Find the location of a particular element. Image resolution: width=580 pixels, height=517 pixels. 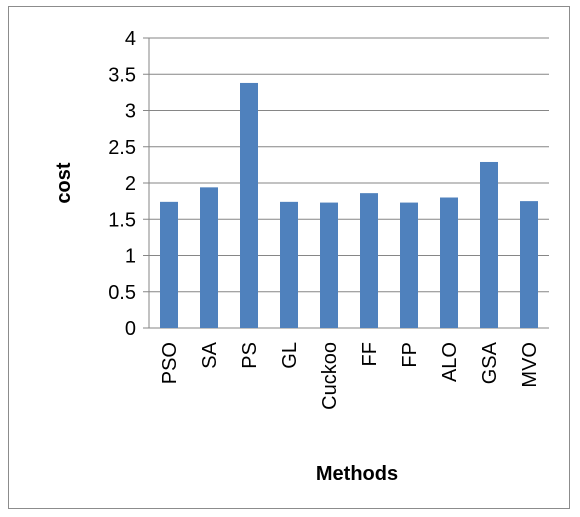

x-tick-label: PS is located at coordinates (250, 355).